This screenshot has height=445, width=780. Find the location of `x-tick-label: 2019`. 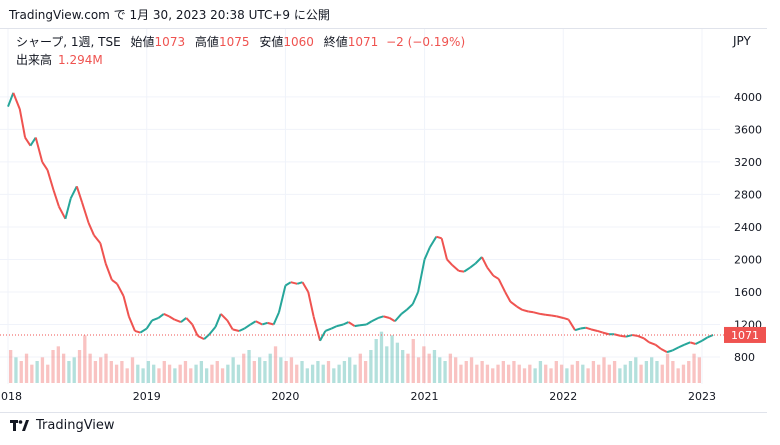

x-tick-label: 2019 is located at coordinates (147, 396).